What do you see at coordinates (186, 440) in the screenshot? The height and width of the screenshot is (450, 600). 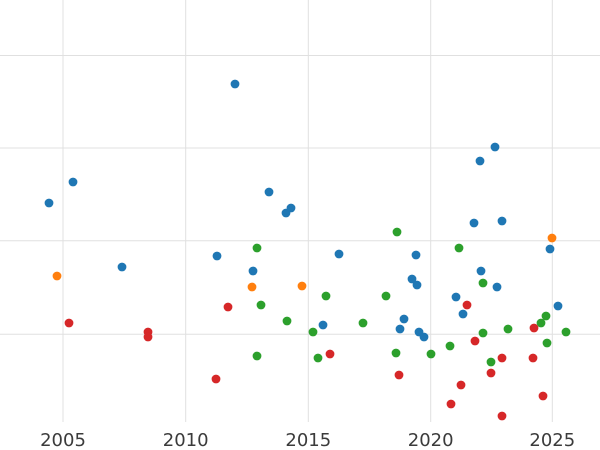 I see `x-tick-label-2010: 2010` at bounding box center [186, 440].